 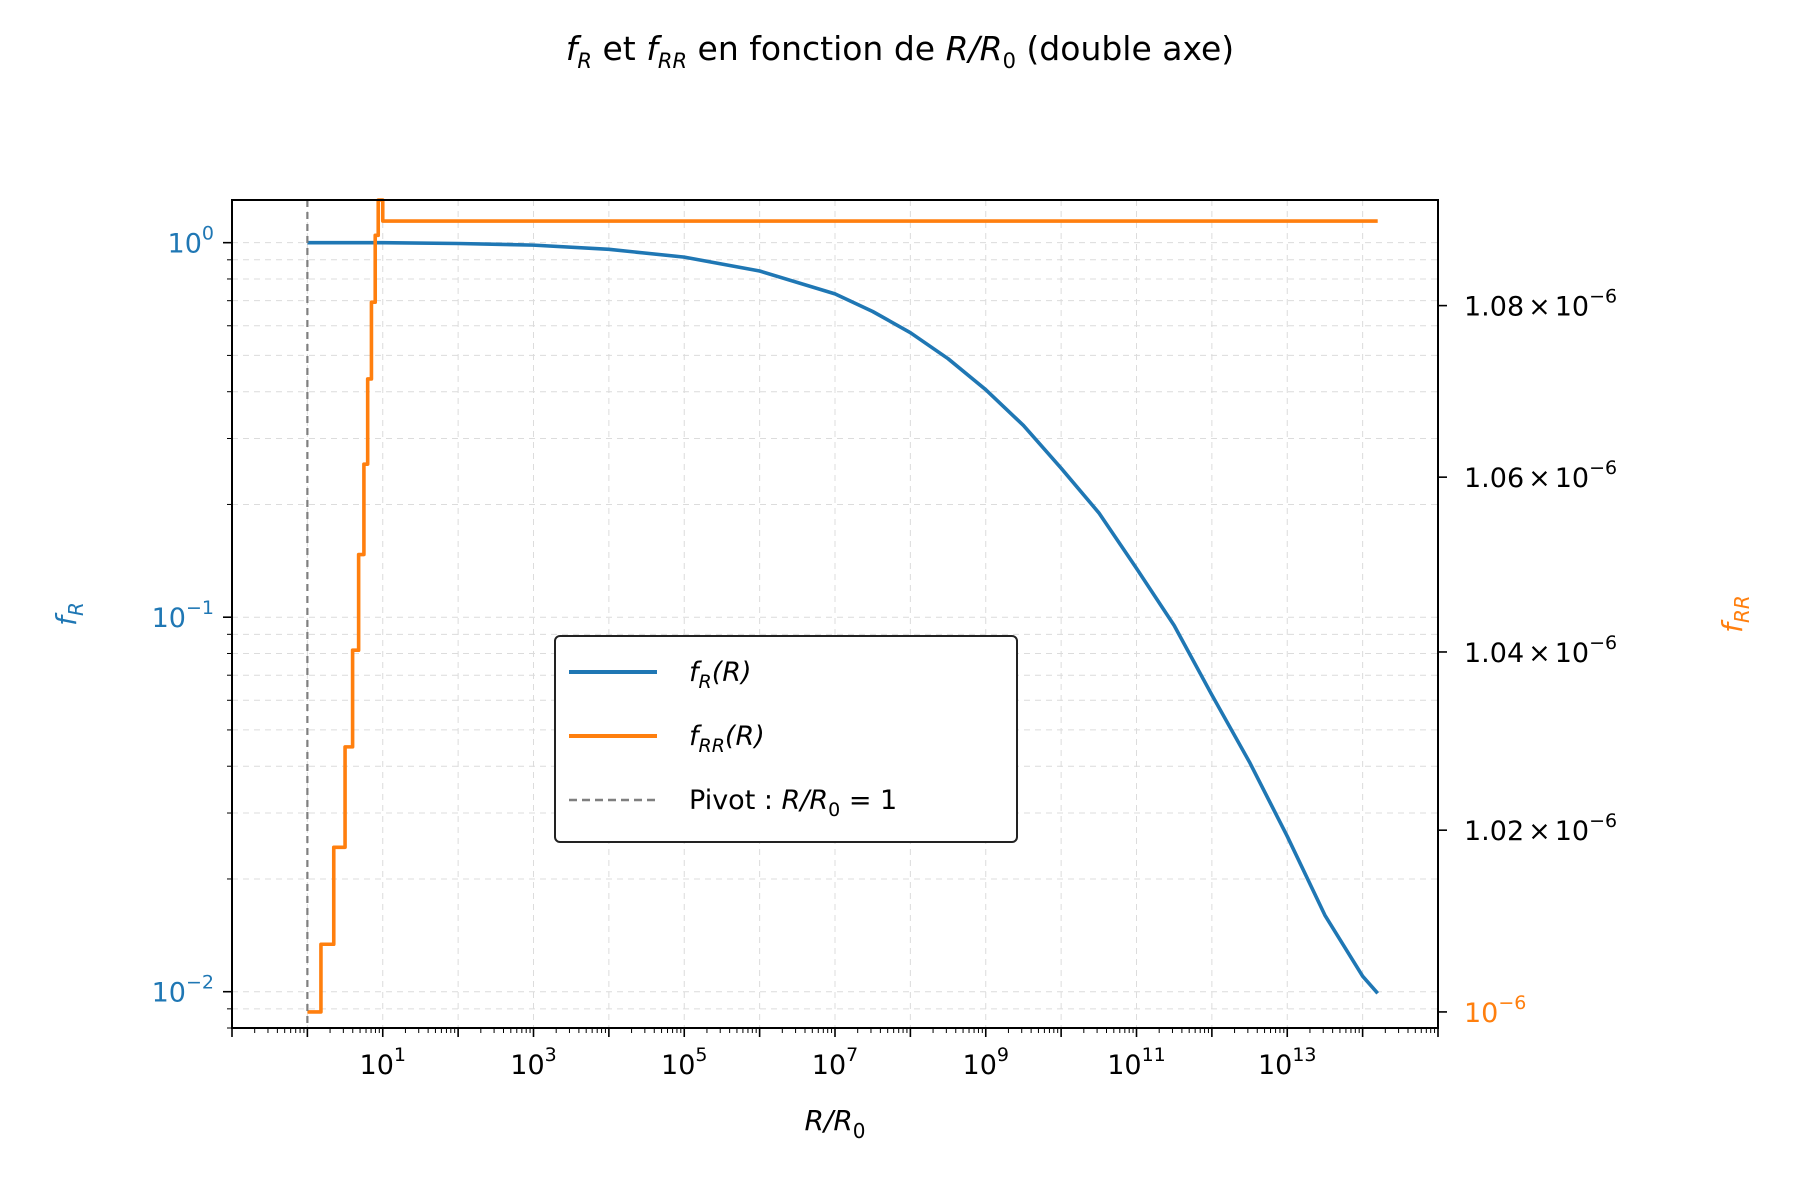 What do you see at coordinates (1495, 1010) in the screenshot?
I see `y-right-tick-label: 10−6` at bounding box center [1495, 1010].